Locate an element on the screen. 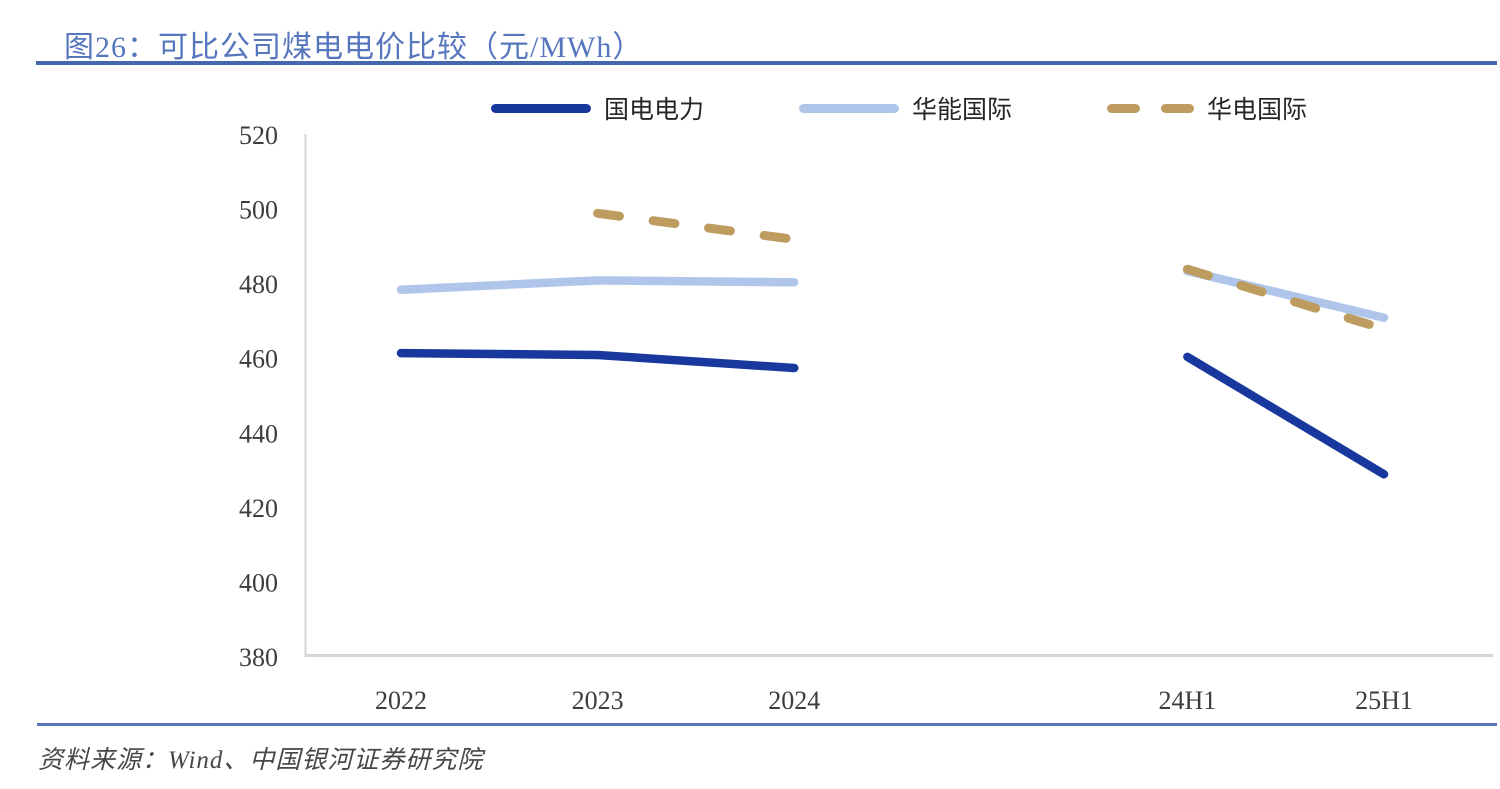  legend-label: 国电电力 is located at coordinates (653, 110).